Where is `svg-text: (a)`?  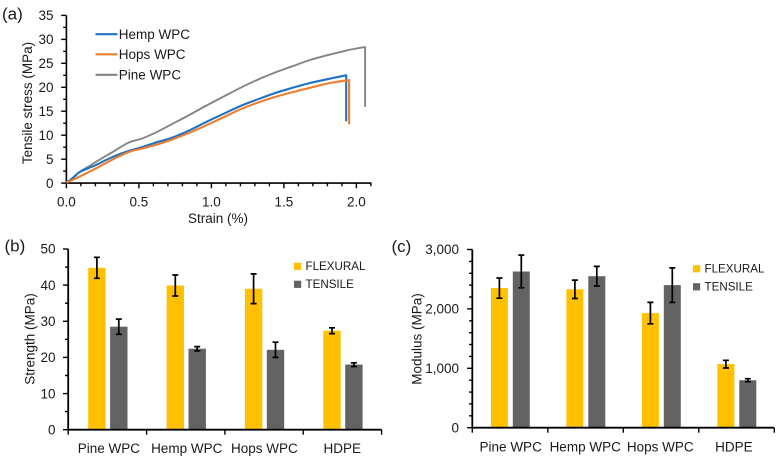 svg-text: (a) is located at coordinates (12, 14).